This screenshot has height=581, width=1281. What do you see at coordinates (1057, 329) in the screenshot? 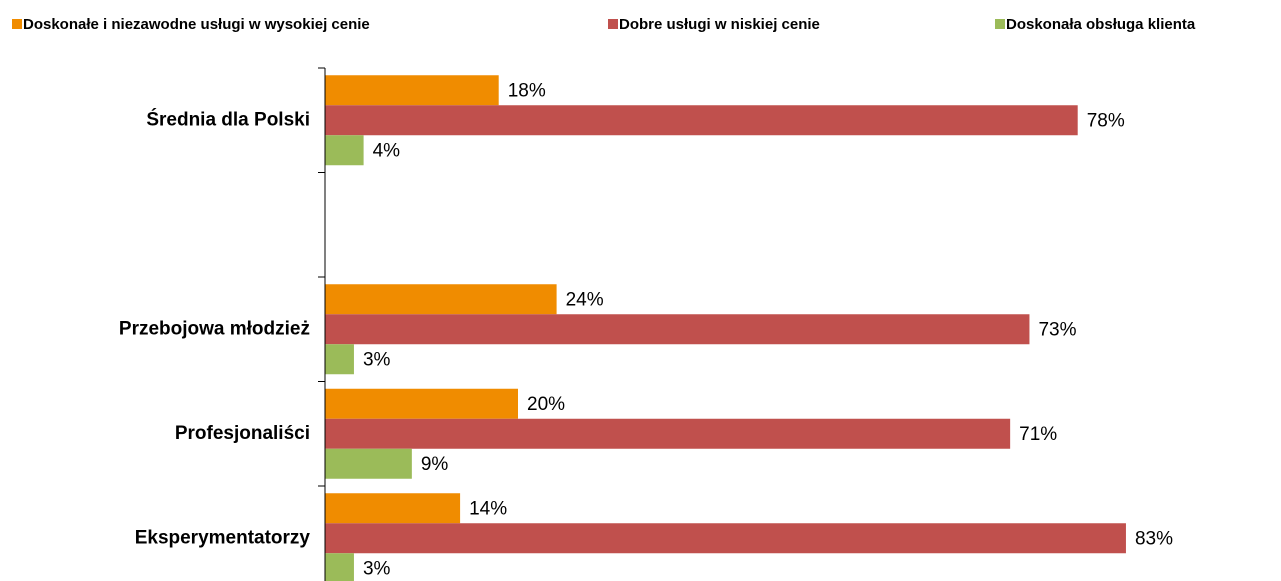
I see `value-label: 73%` at bounding box center [1057, 329].